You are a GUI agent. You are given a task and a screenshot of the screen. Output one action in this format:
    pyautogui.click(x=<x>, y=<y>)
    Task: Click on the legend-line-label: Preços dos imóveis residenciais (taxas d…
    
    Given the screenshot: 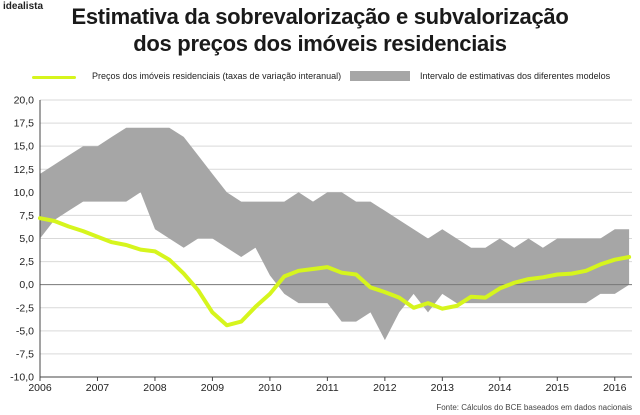 What is the action you would take?
    pyautogui.click(x=217, y=76)
    